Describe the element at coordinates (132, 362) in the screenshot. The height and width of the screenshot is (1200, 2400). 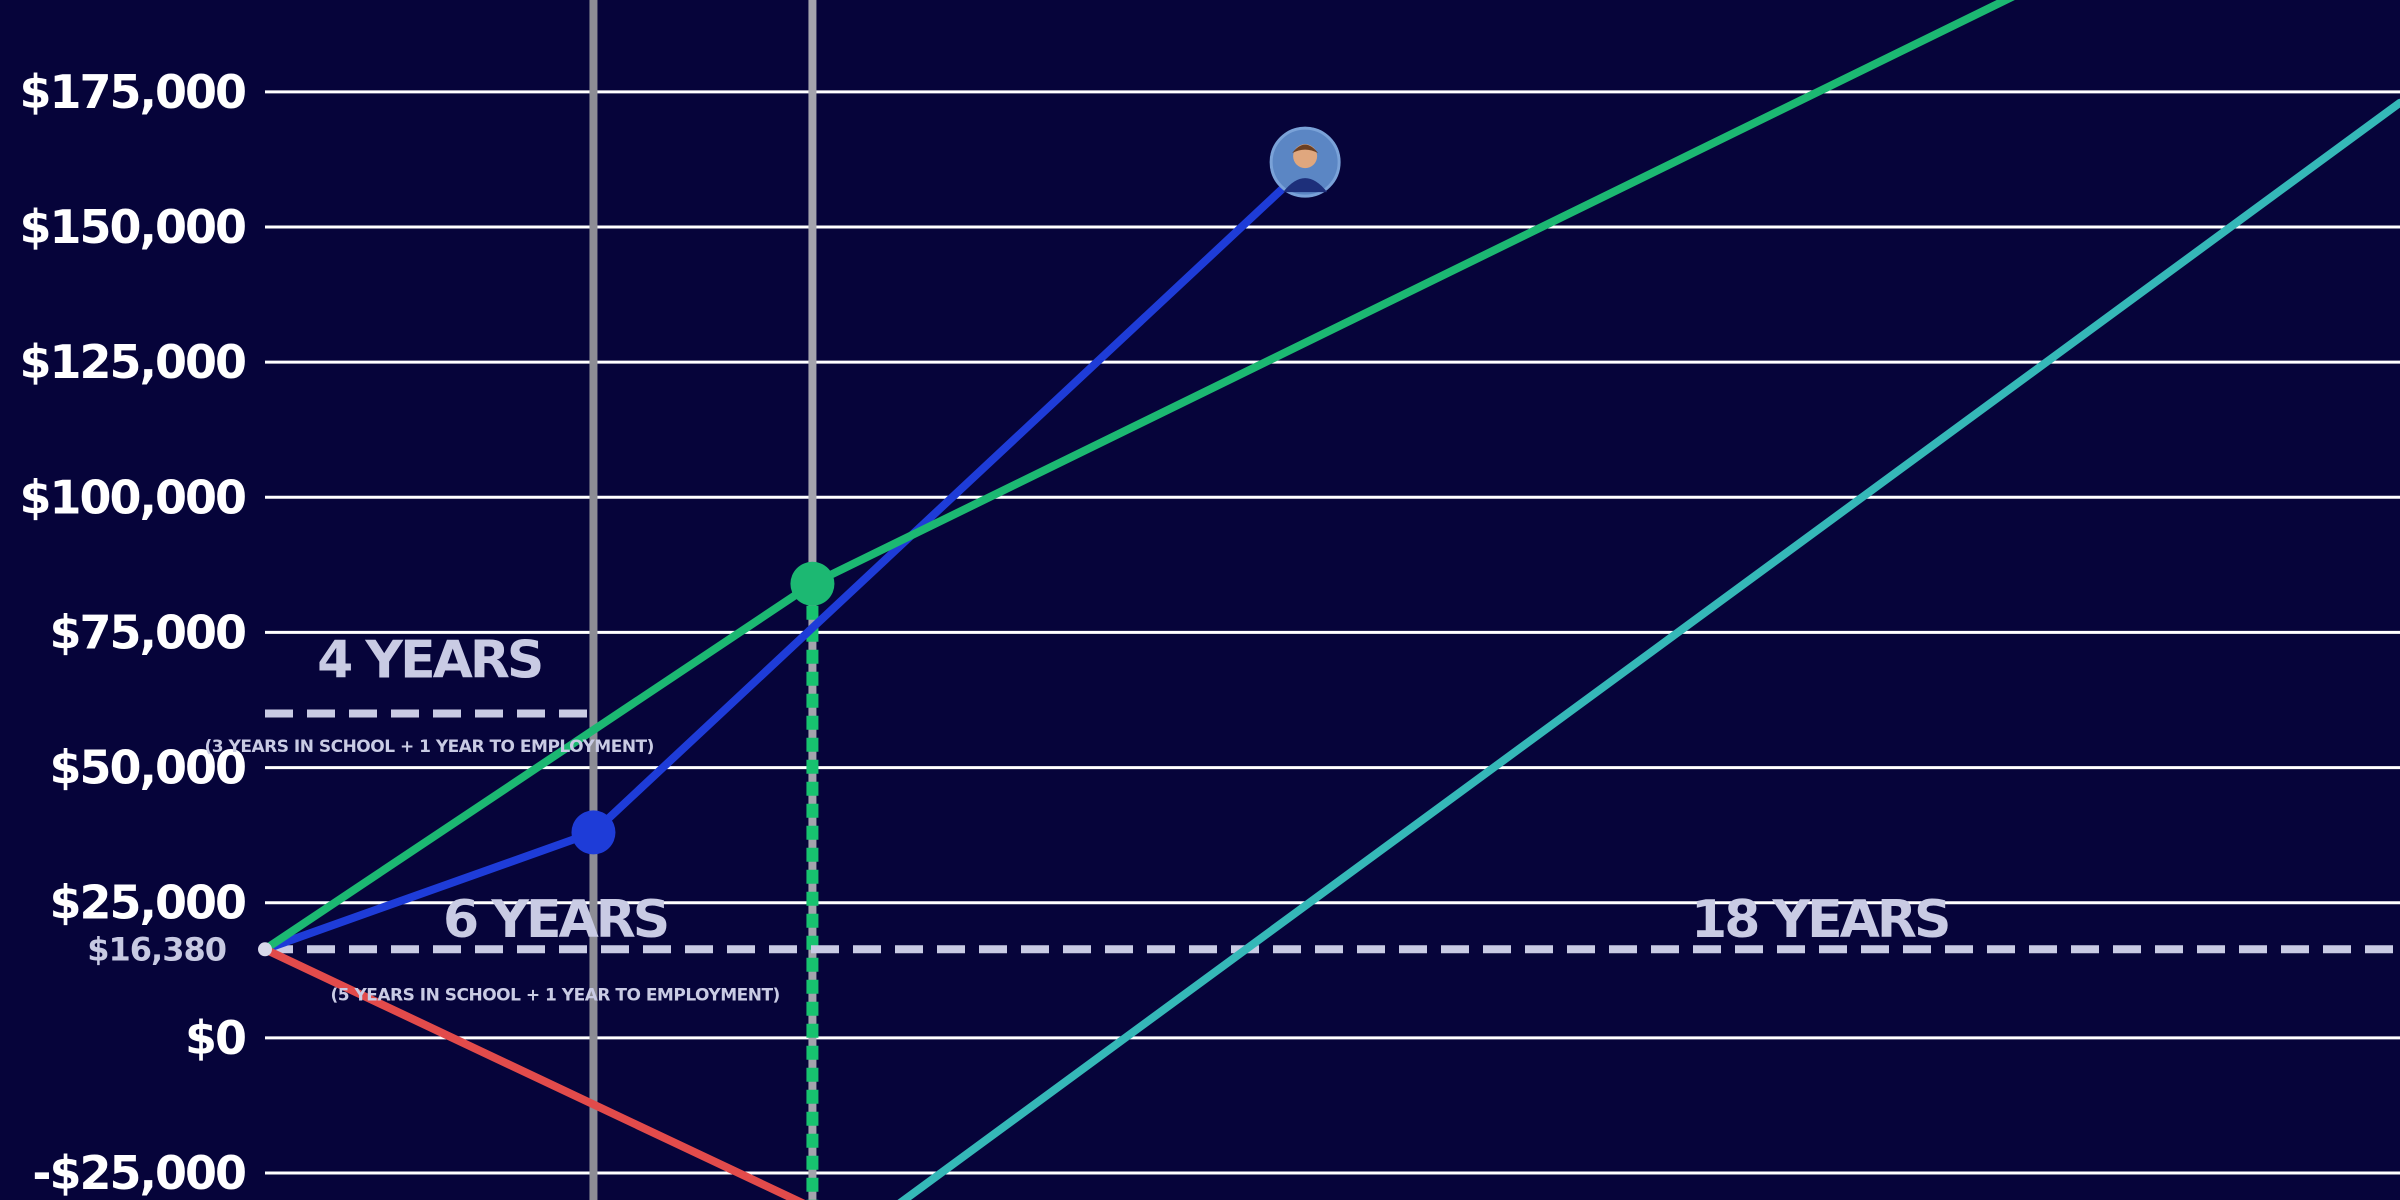
I see `y-tick-label: $125,000` at that location.